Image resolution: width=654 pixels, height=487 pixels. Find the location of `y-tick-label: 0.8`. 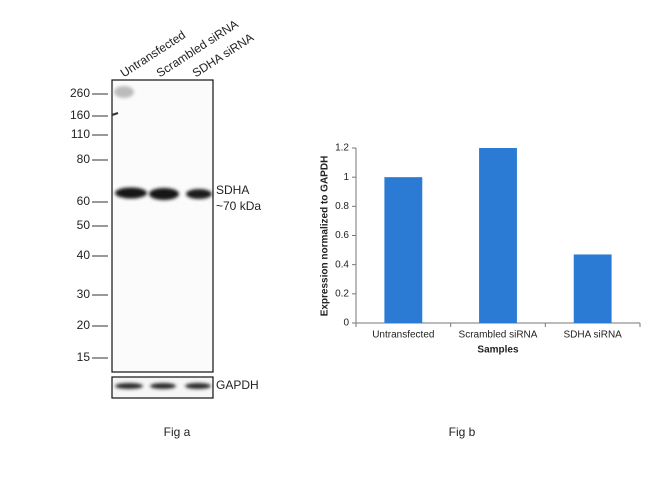

y-tick-label: 0.8 is located at coordinates (342, 206).